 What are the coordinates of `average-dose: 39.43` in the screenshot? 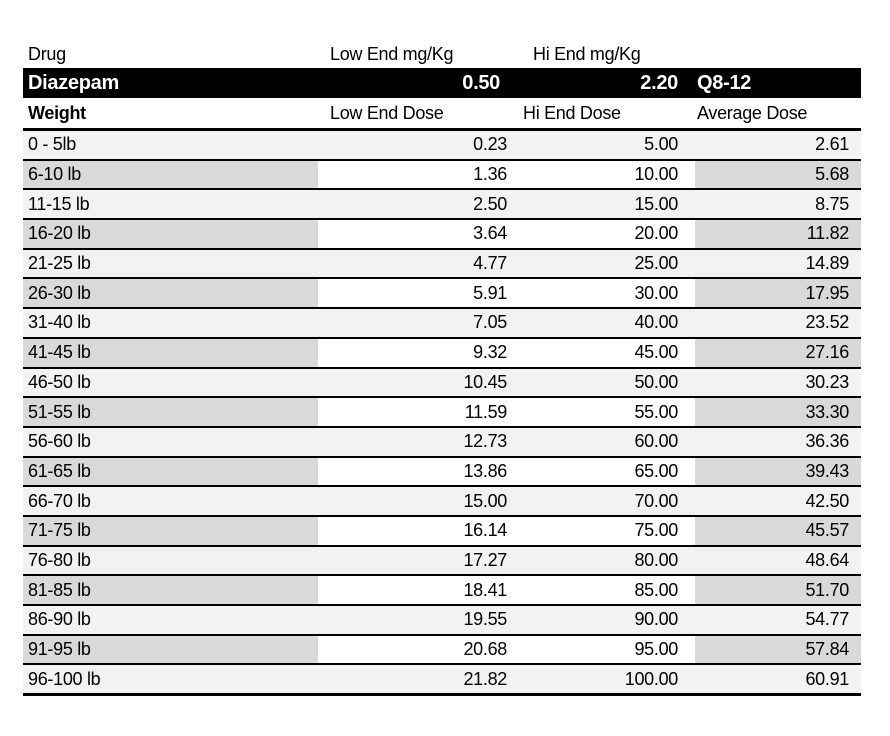 It's located at (778, 472).